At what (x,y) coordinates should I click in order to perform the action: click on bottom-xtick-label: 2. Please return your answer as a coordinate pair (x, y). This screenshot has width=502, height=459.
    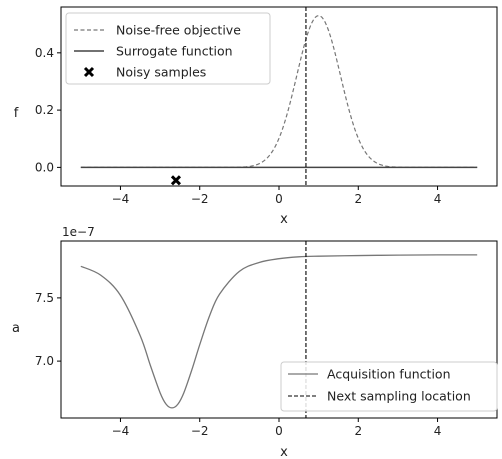
    Looking at the image, I should click on (358, 431).